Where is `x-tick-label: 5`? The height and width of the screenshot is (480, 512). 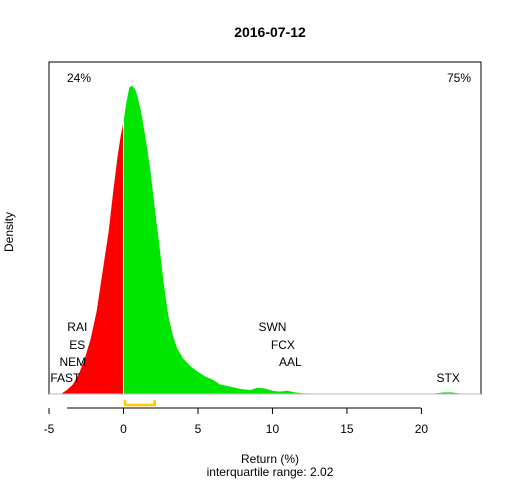 x-tick-label: 5 is located at coordinates (198, 429).